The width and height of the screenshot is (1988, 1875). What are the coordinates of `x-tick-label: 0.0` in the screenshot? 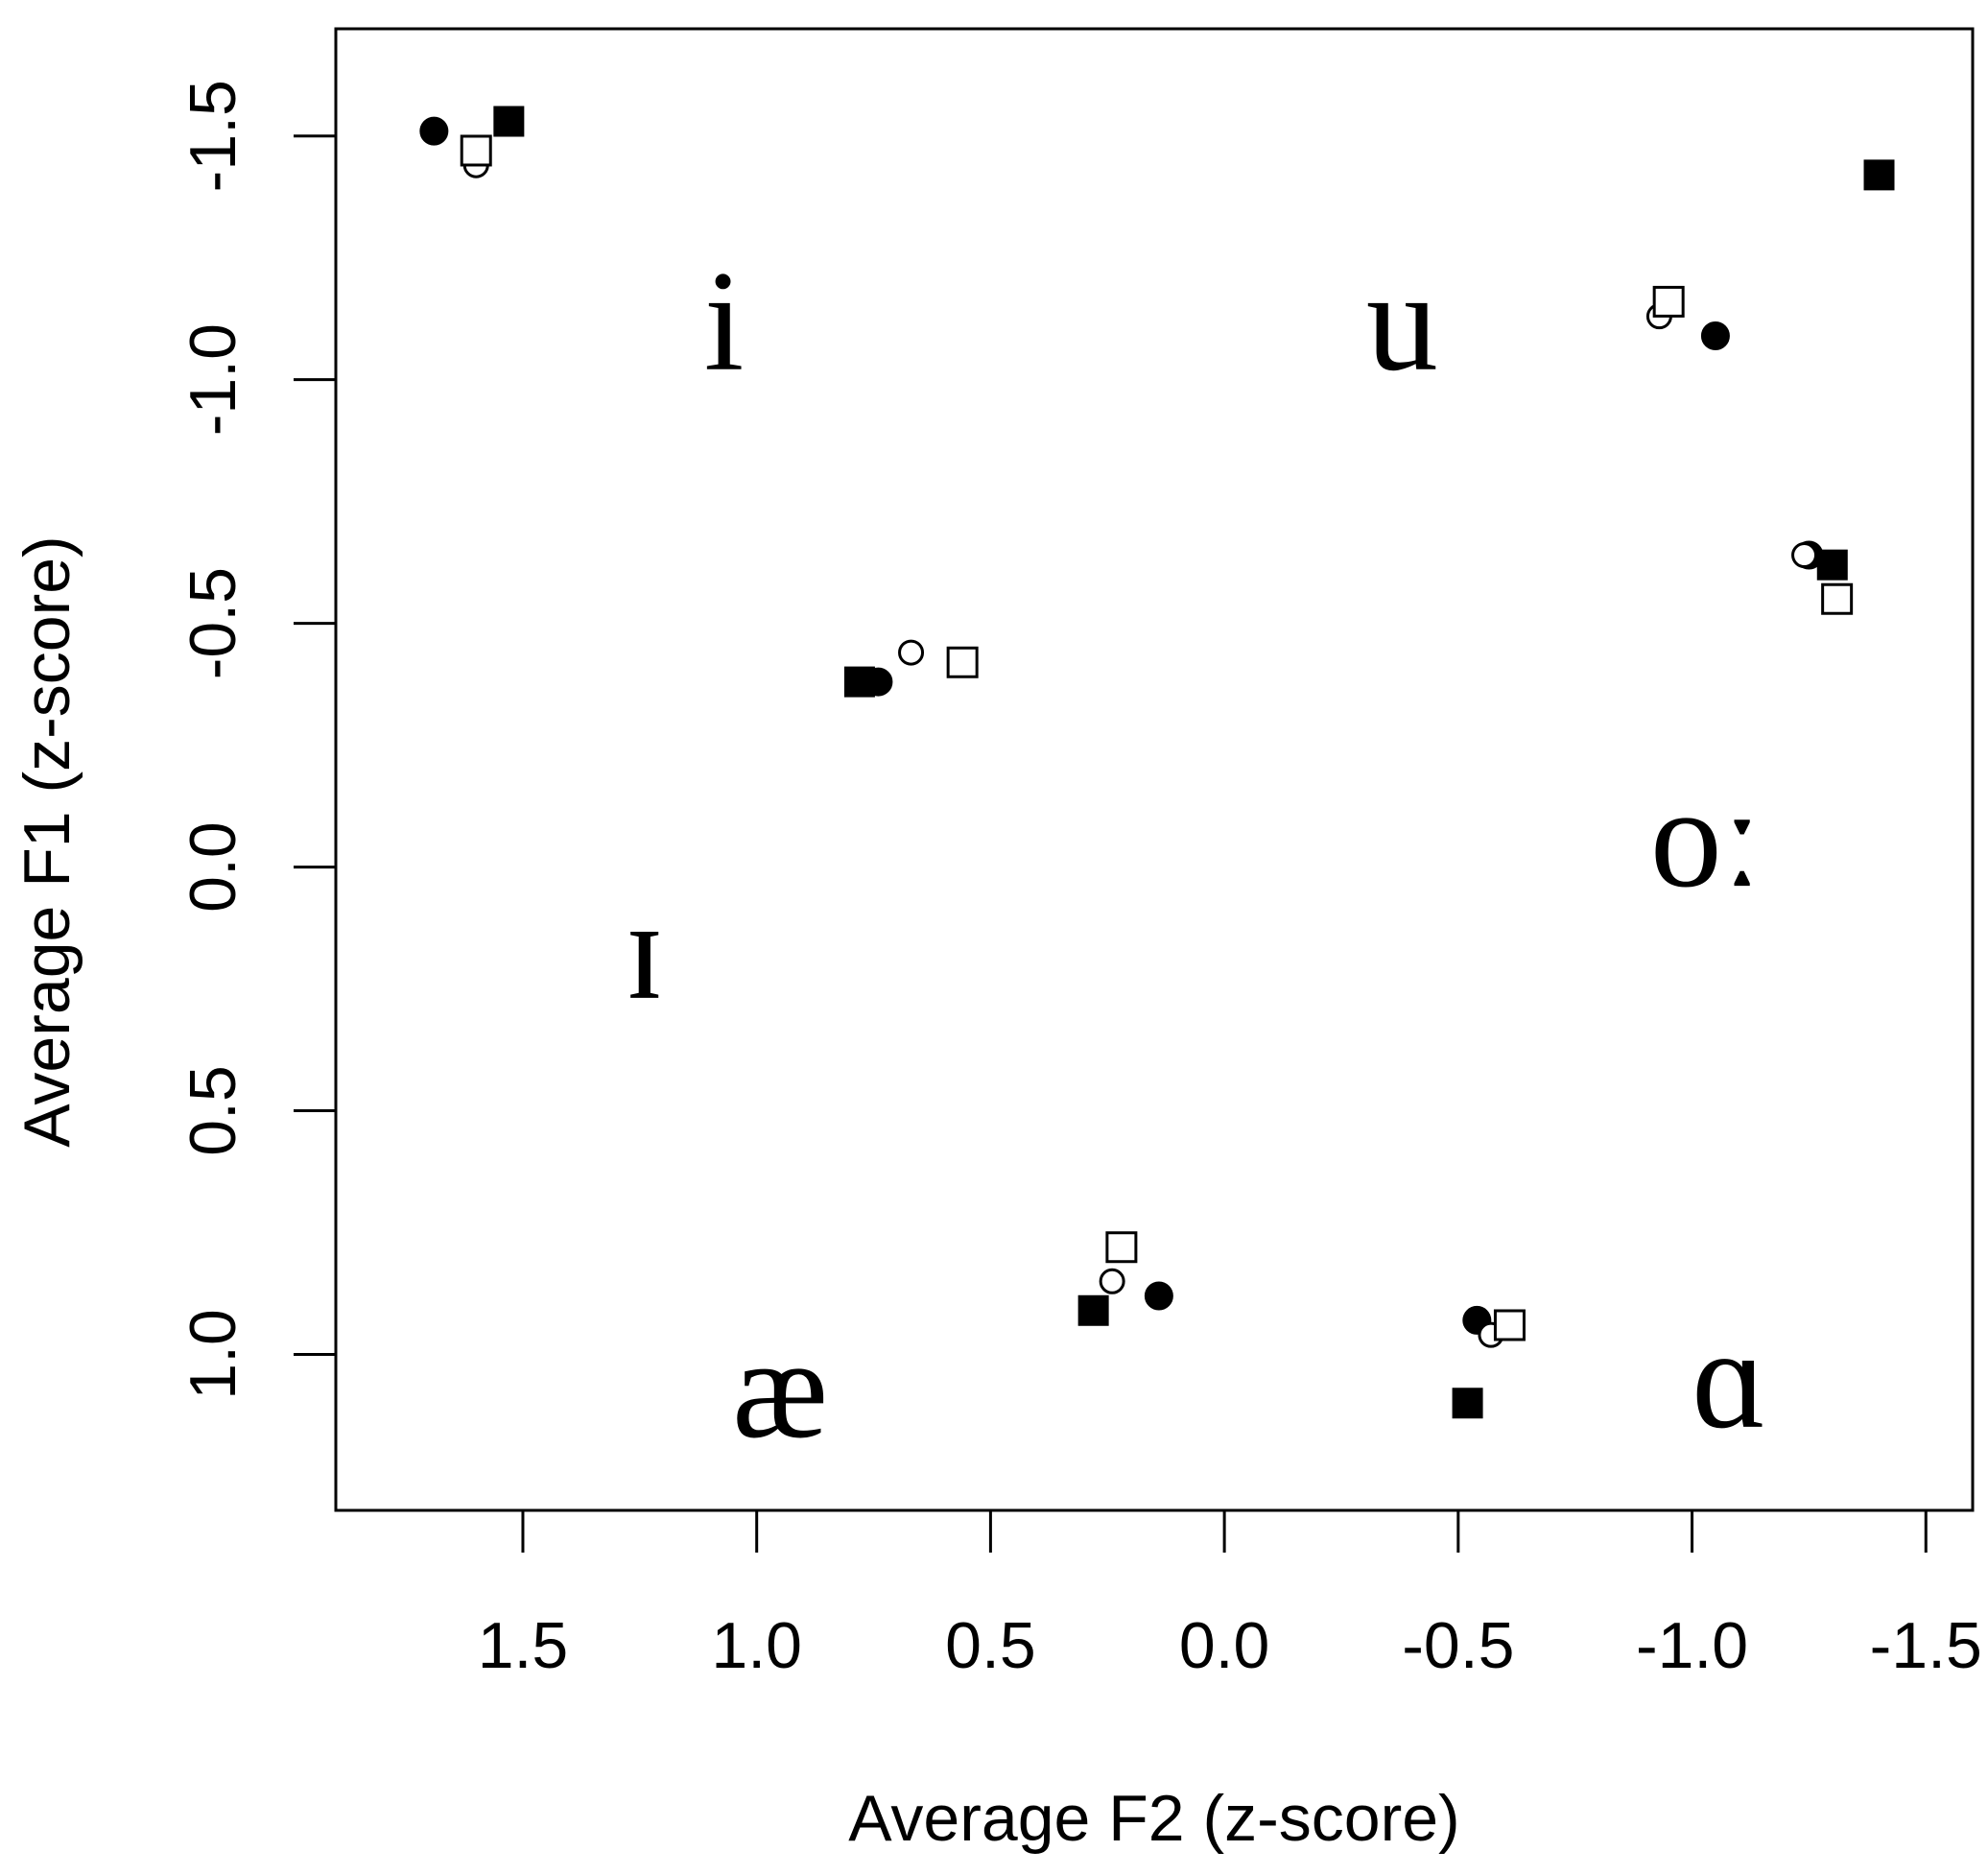 It's located at (1224, 1646).